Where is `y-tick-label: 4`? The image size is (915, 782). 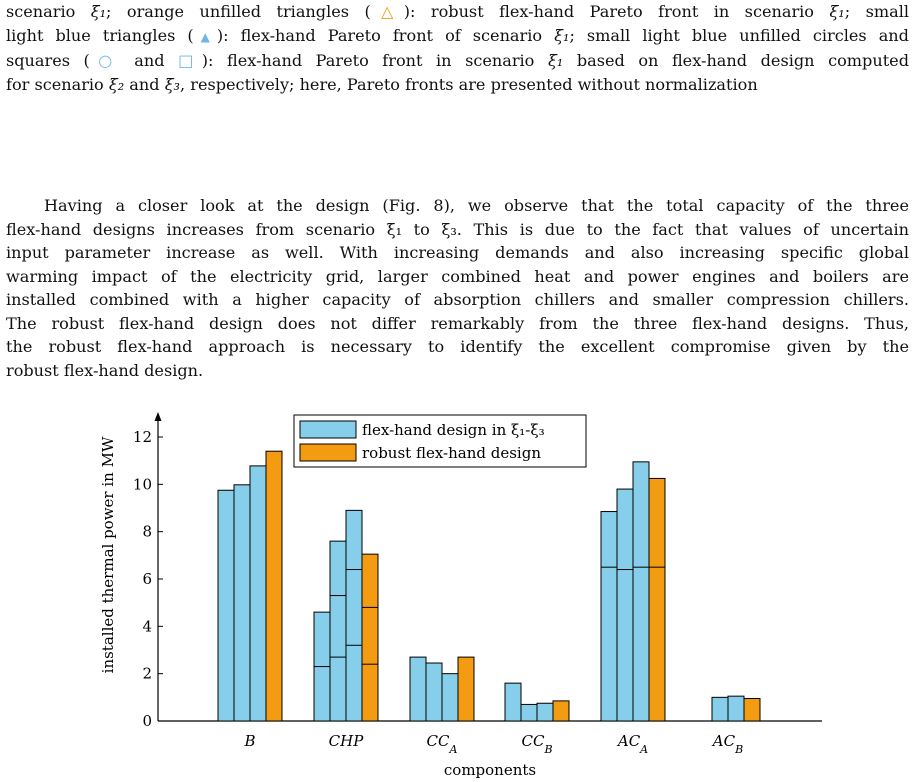 y-tick-label: 4 is located at coordinates (147, 626).